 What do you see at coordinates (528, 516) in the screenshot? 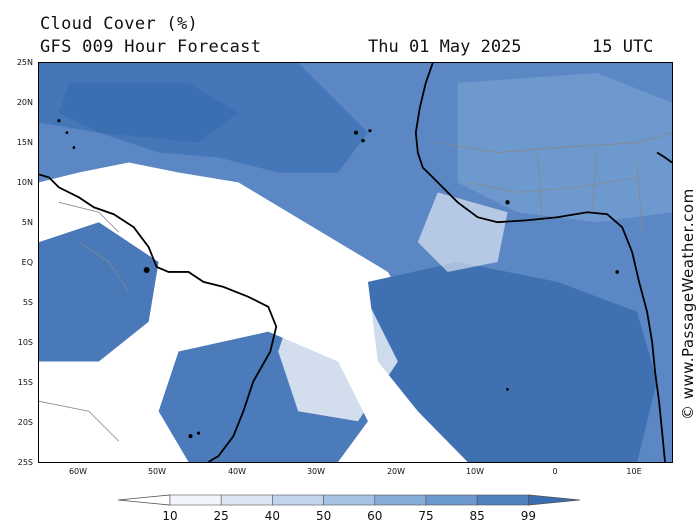
I see `colorbar-label: 99` at bounding box center [528, 516].